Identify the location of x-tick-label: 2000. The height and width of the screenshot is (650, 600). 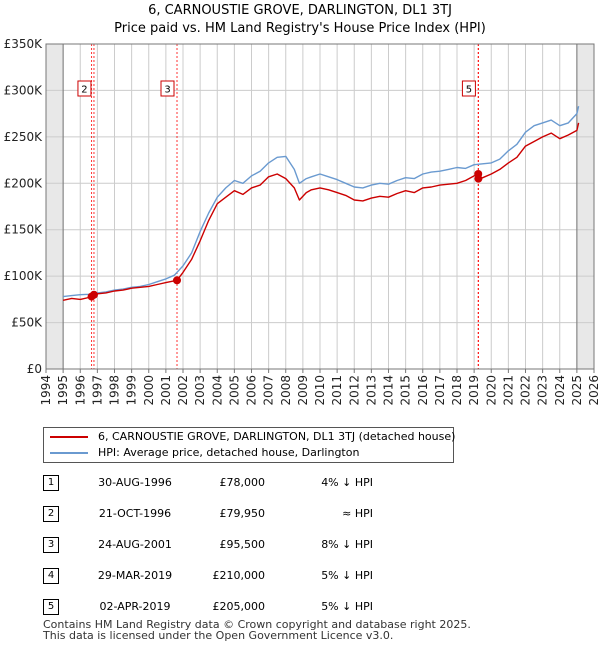
(149, 390).